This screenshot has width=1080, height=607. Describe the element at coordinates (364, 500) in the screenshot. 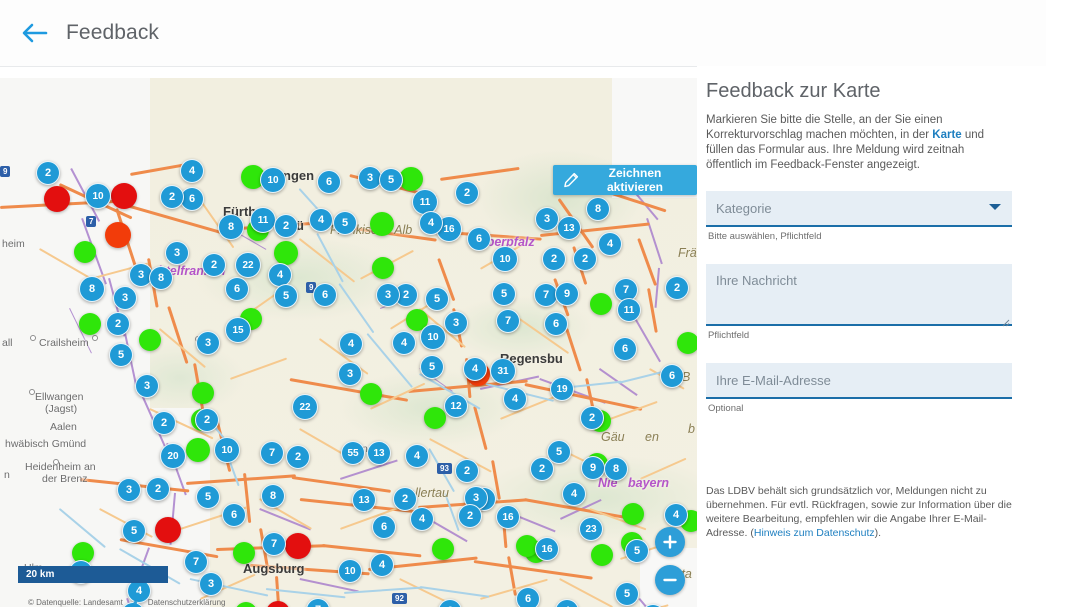

I see `map-cluster-marker: 13` at that location.